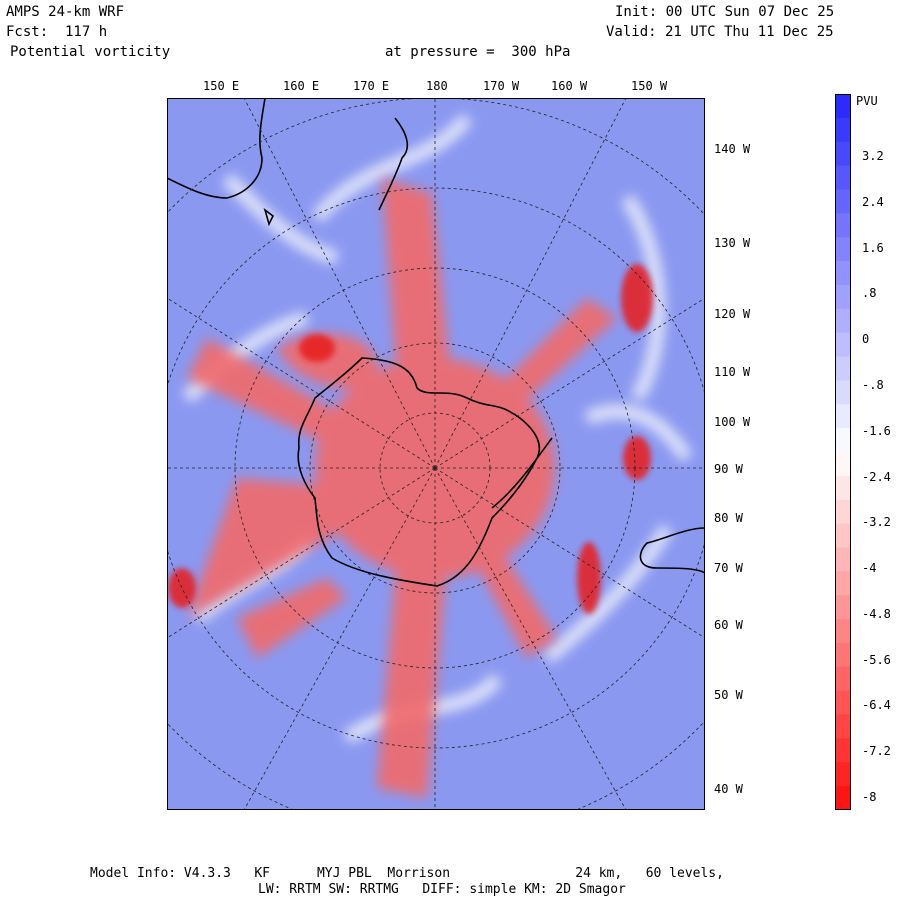 Image resolution: width=900 pixels, height=900 pixels. Describe the element at coordinates (873, 201) in the screenshot. I see `colorbar-tick-label: 2.4` at that location.